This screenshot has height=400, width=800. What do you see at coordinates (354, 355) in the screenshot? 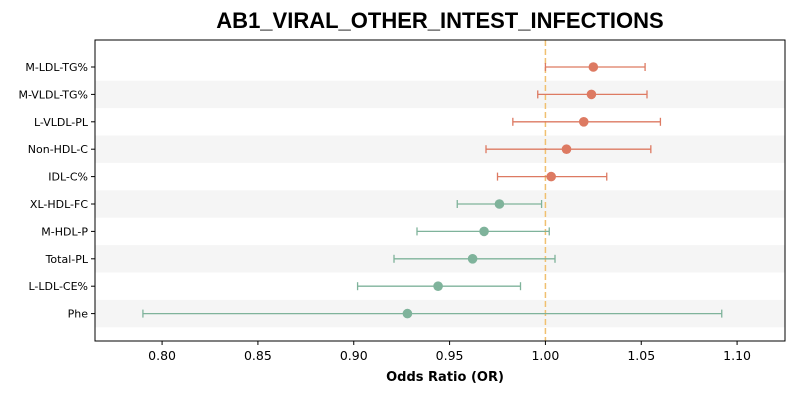
I see `x-tick-label: 0.90` at bounding box center [354, 355].